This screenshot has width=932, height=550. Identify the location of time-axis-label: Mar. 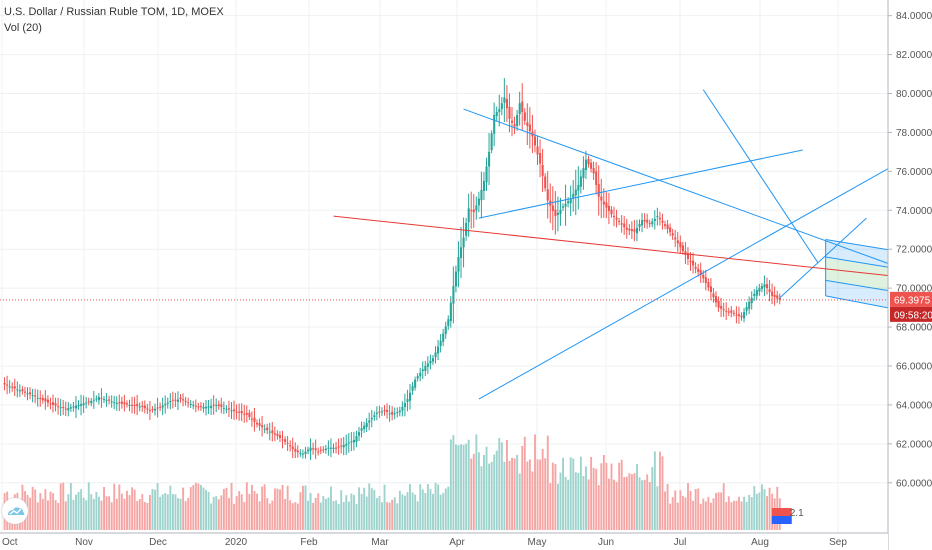
(380, 542).